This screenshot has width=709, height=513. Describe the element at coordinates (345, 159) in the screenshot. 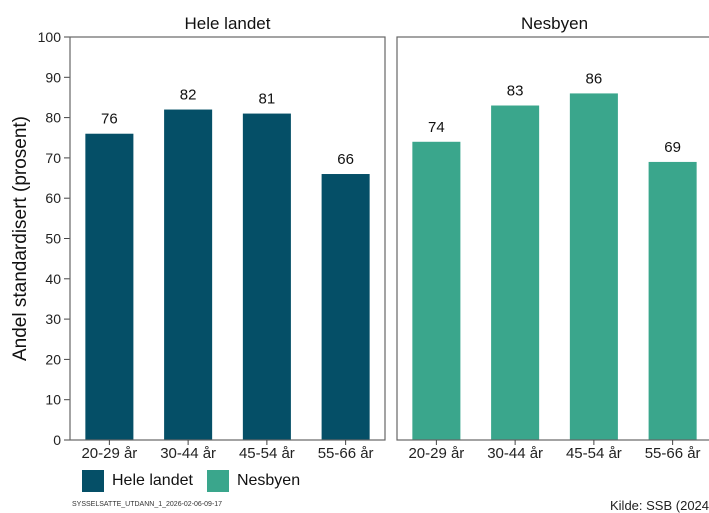

I see `data-label: 66` at that location.